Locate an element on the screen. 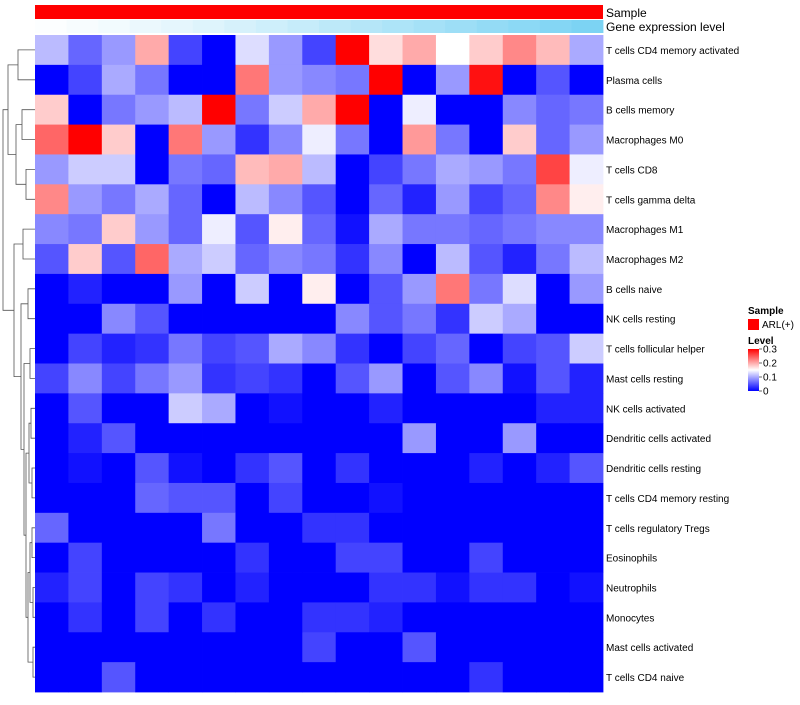  gene-expression-track-label: Gene expression level is located at coordinates (665, 27).